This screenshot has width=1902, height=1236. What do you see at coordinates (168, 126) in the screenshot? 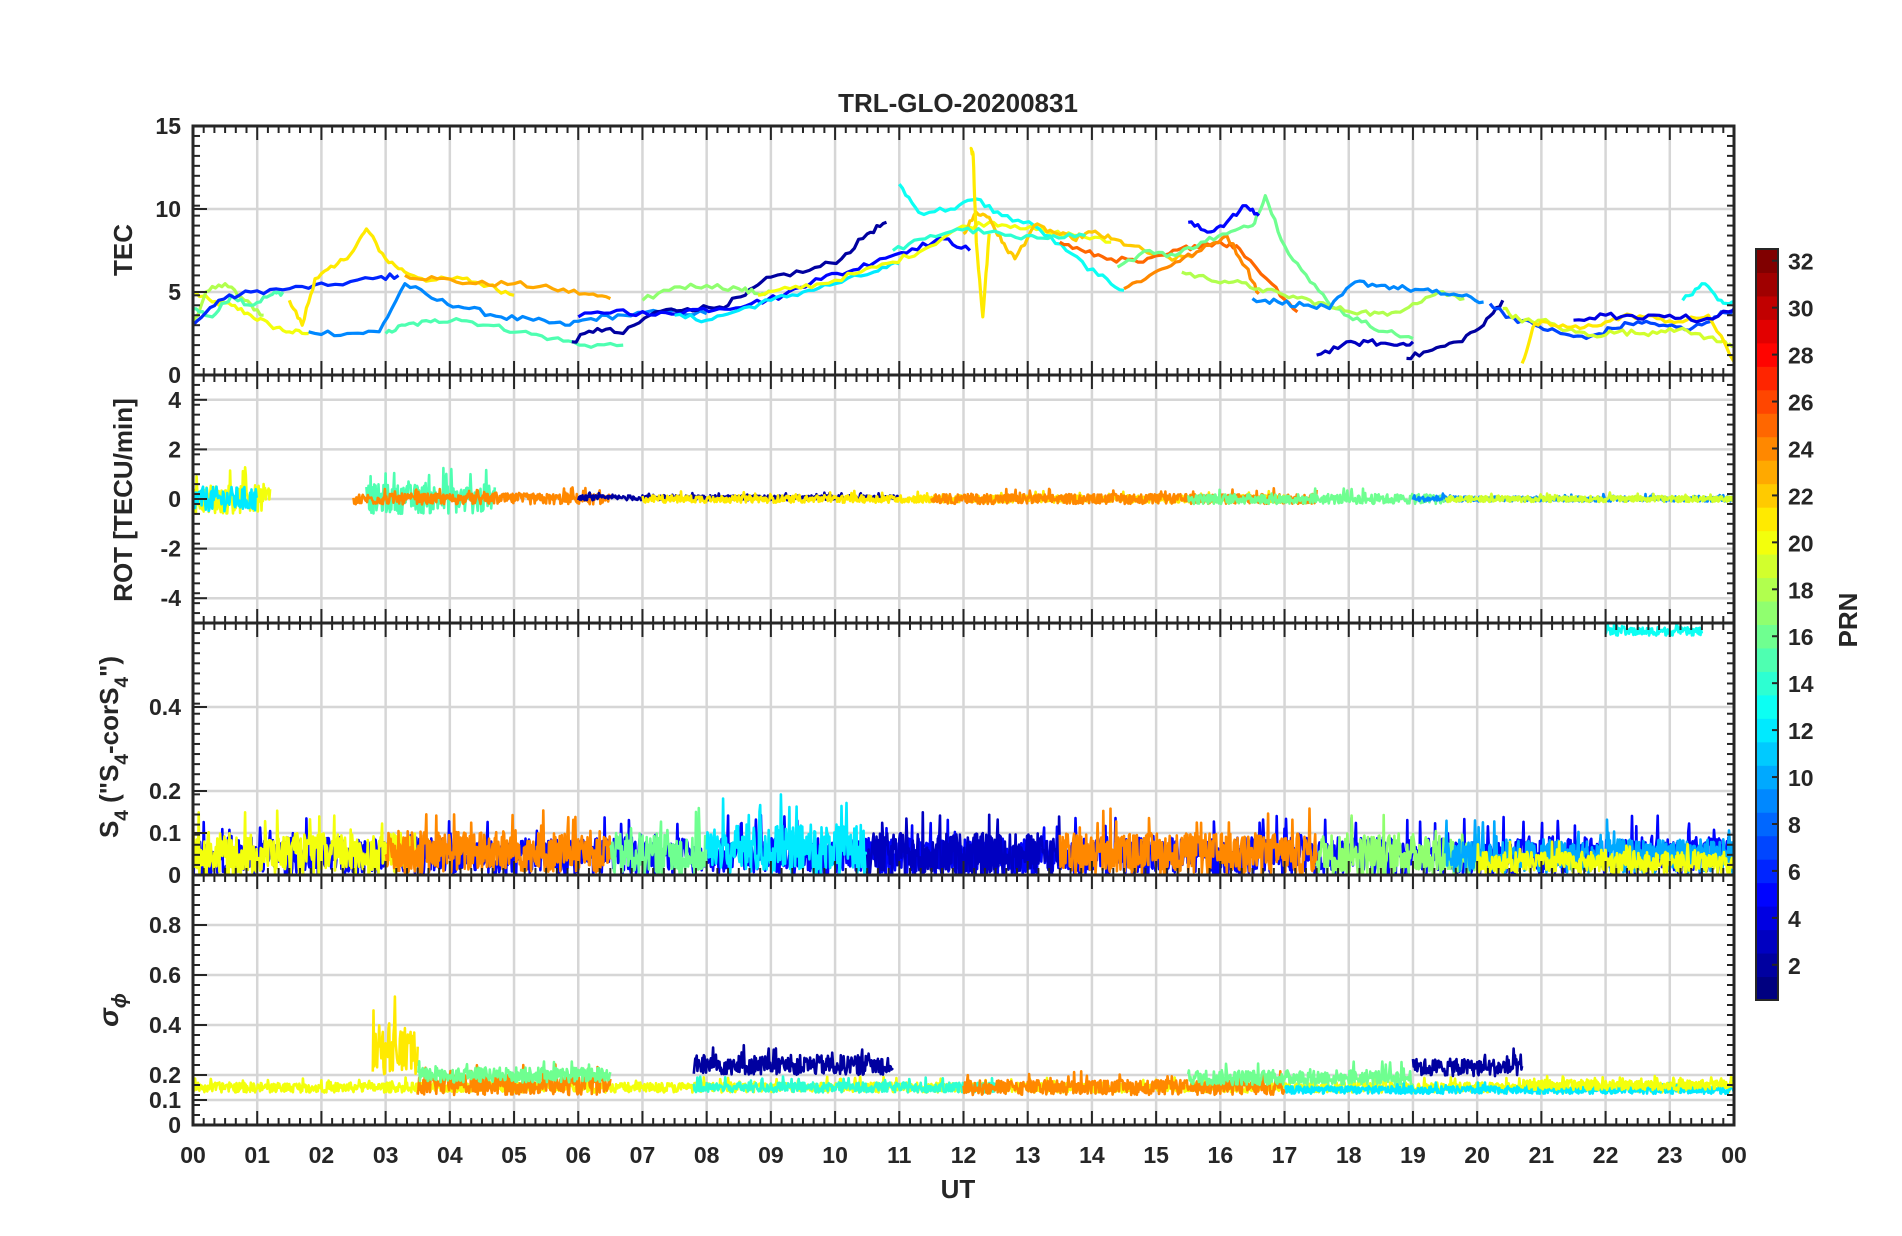
I see `y-tick-label: 15` at bounding box center [168, 126].